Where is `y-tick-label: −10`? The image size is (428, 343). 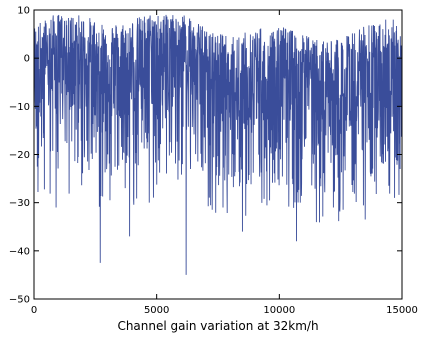 y-tick-label: −10 is located at coordinates (19, 107).